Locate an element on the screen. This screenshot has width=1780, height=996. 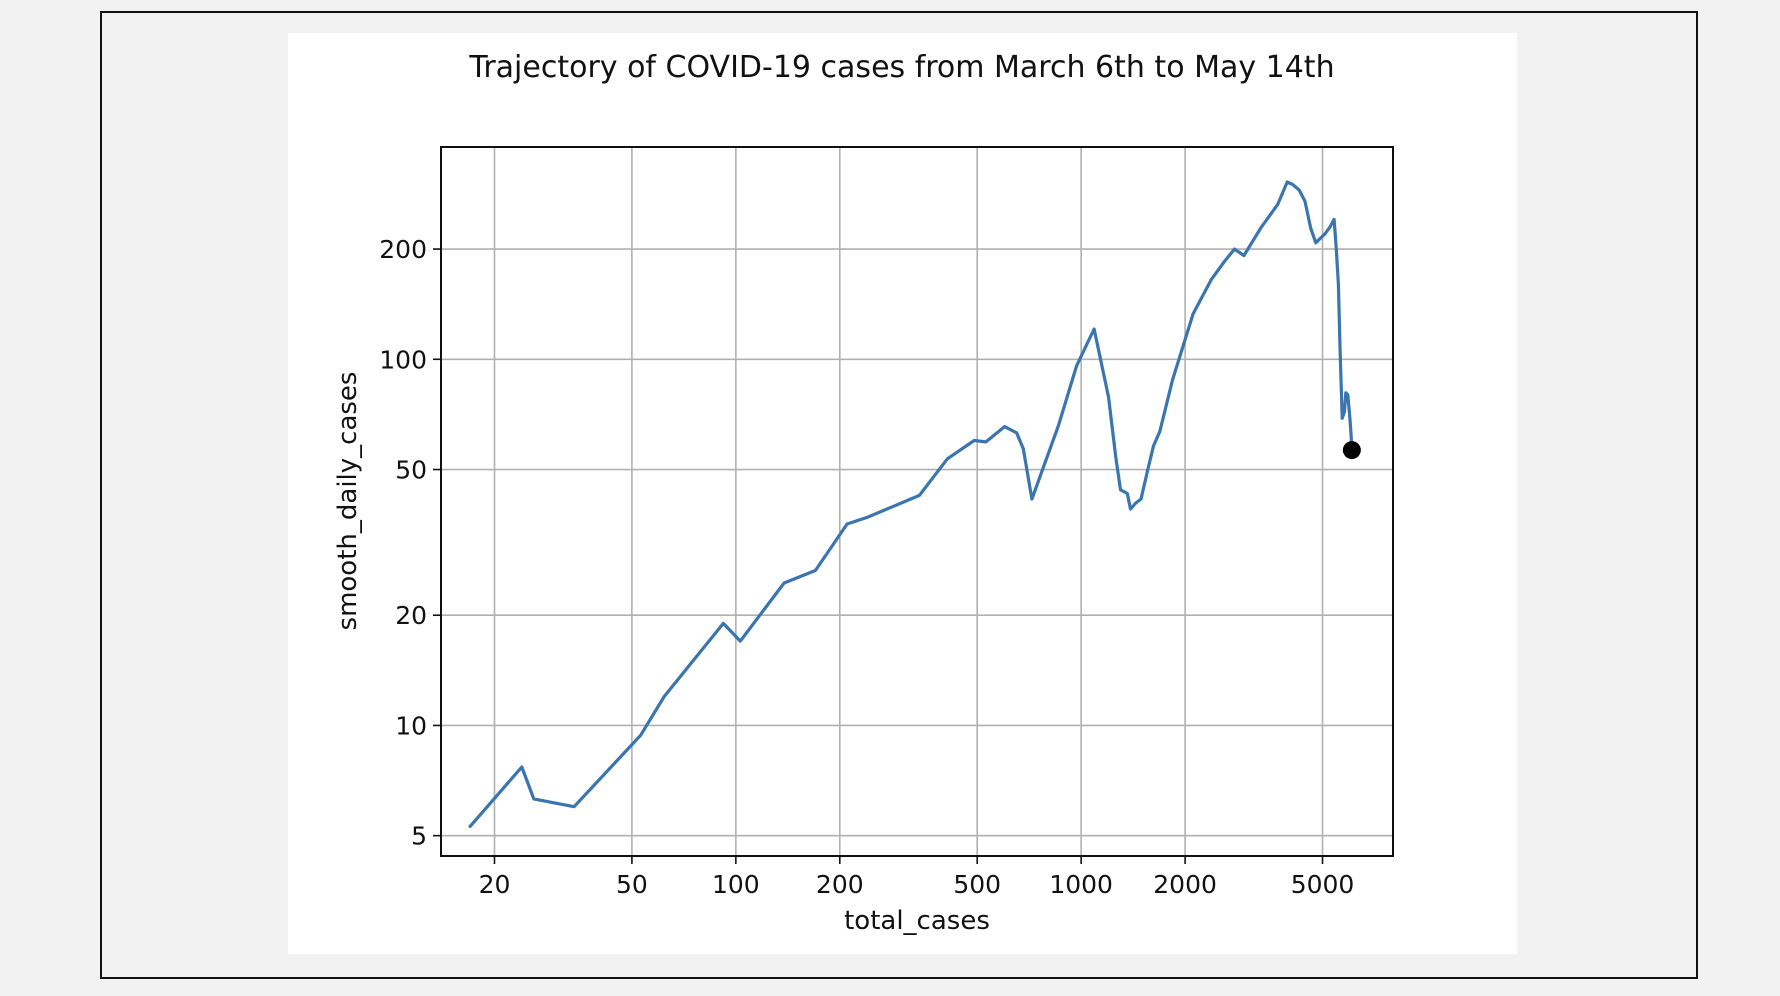
y-tick-label: 20 is located at coordinates (411, 615).